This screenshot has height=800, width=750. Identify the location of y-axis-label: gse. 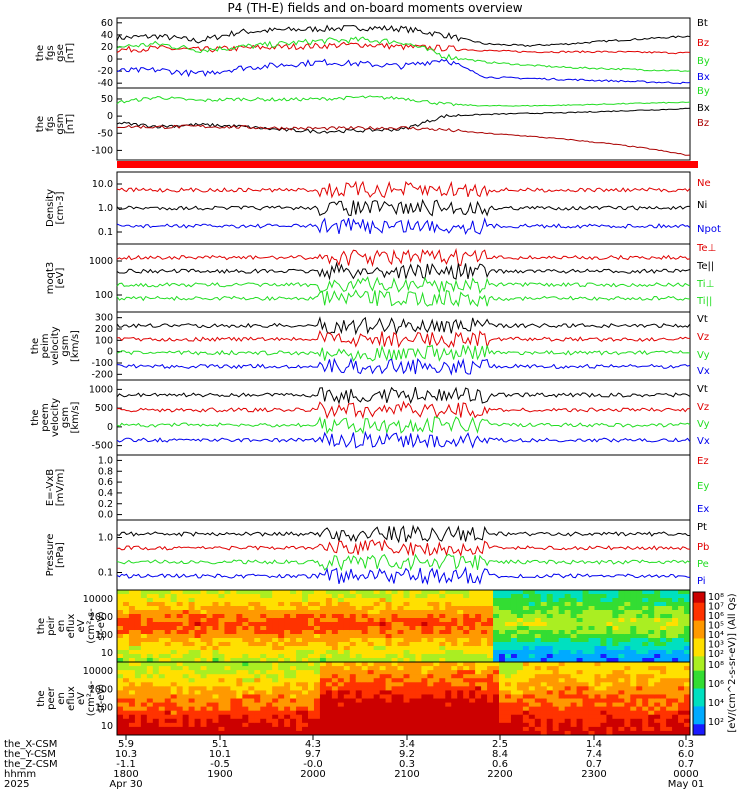
(60, 53).